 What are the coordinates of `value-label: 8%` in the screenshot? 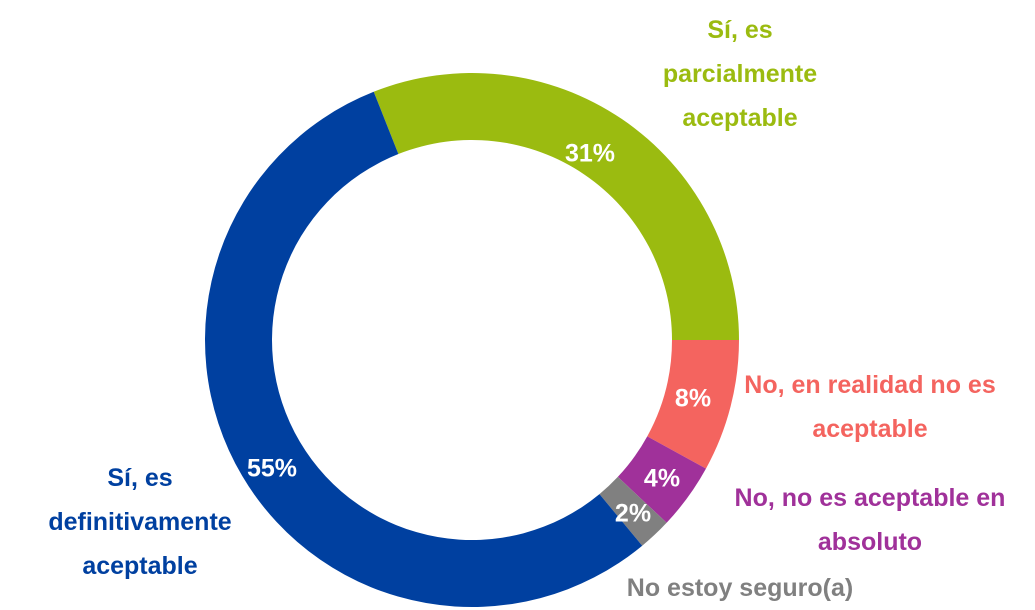 It's located at (693, 399).